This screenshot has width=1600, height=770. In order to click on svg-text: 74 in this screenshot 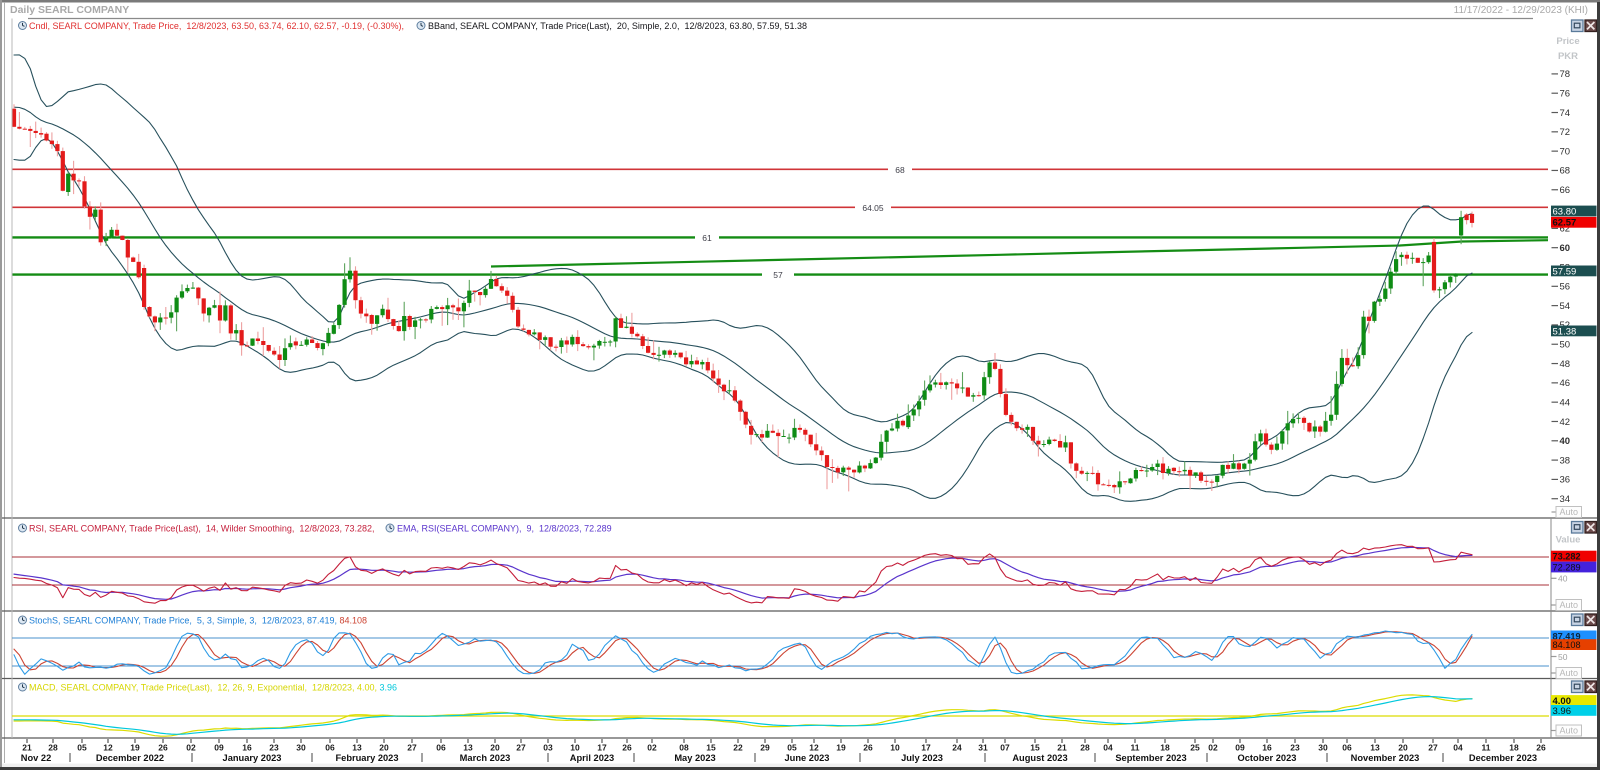, I will do `click(1565, 113)`.